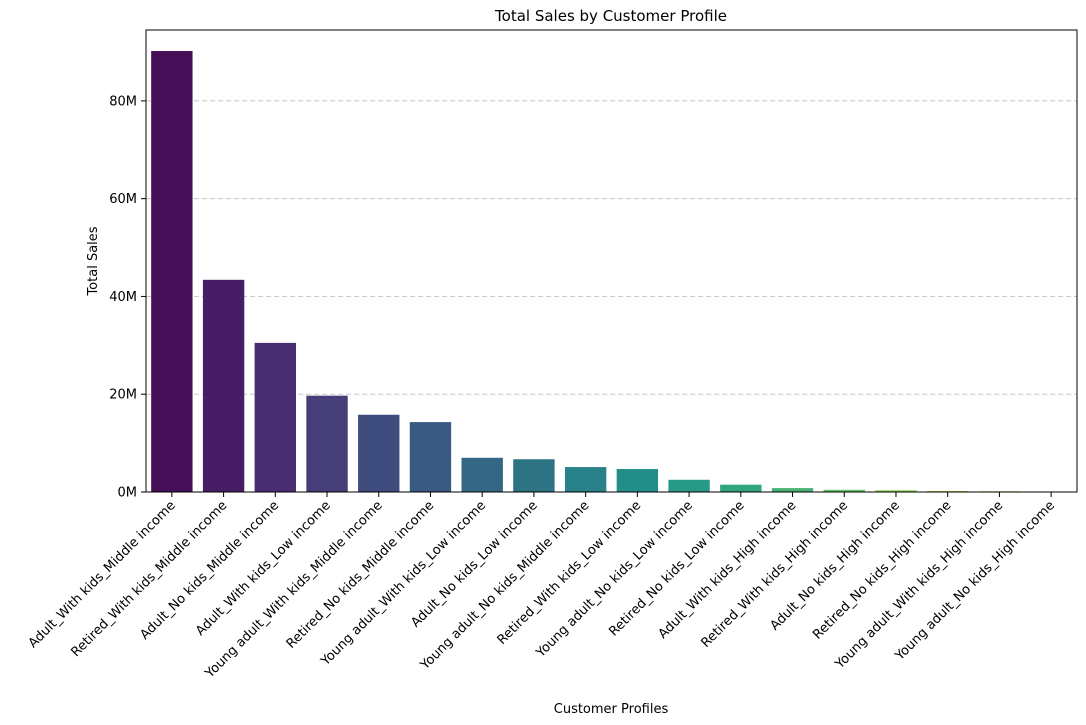 The image size is (1086, 725). Describe the element at coordinates (93, 261) in the screenshot. I see `y-axis-label: Total Sales` at that location.